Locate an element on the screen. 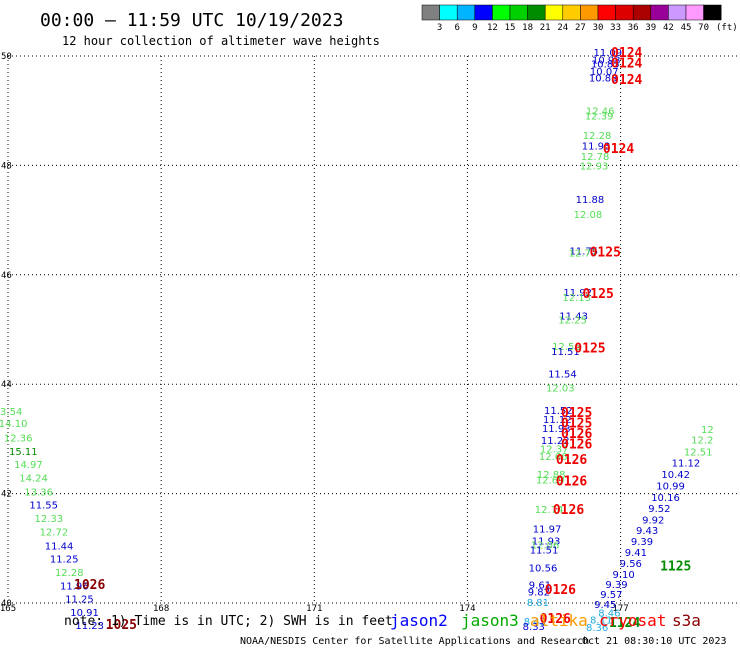 The image size is (740, 650). swh-observation: 14.10 is located at coordinates (13, 424).